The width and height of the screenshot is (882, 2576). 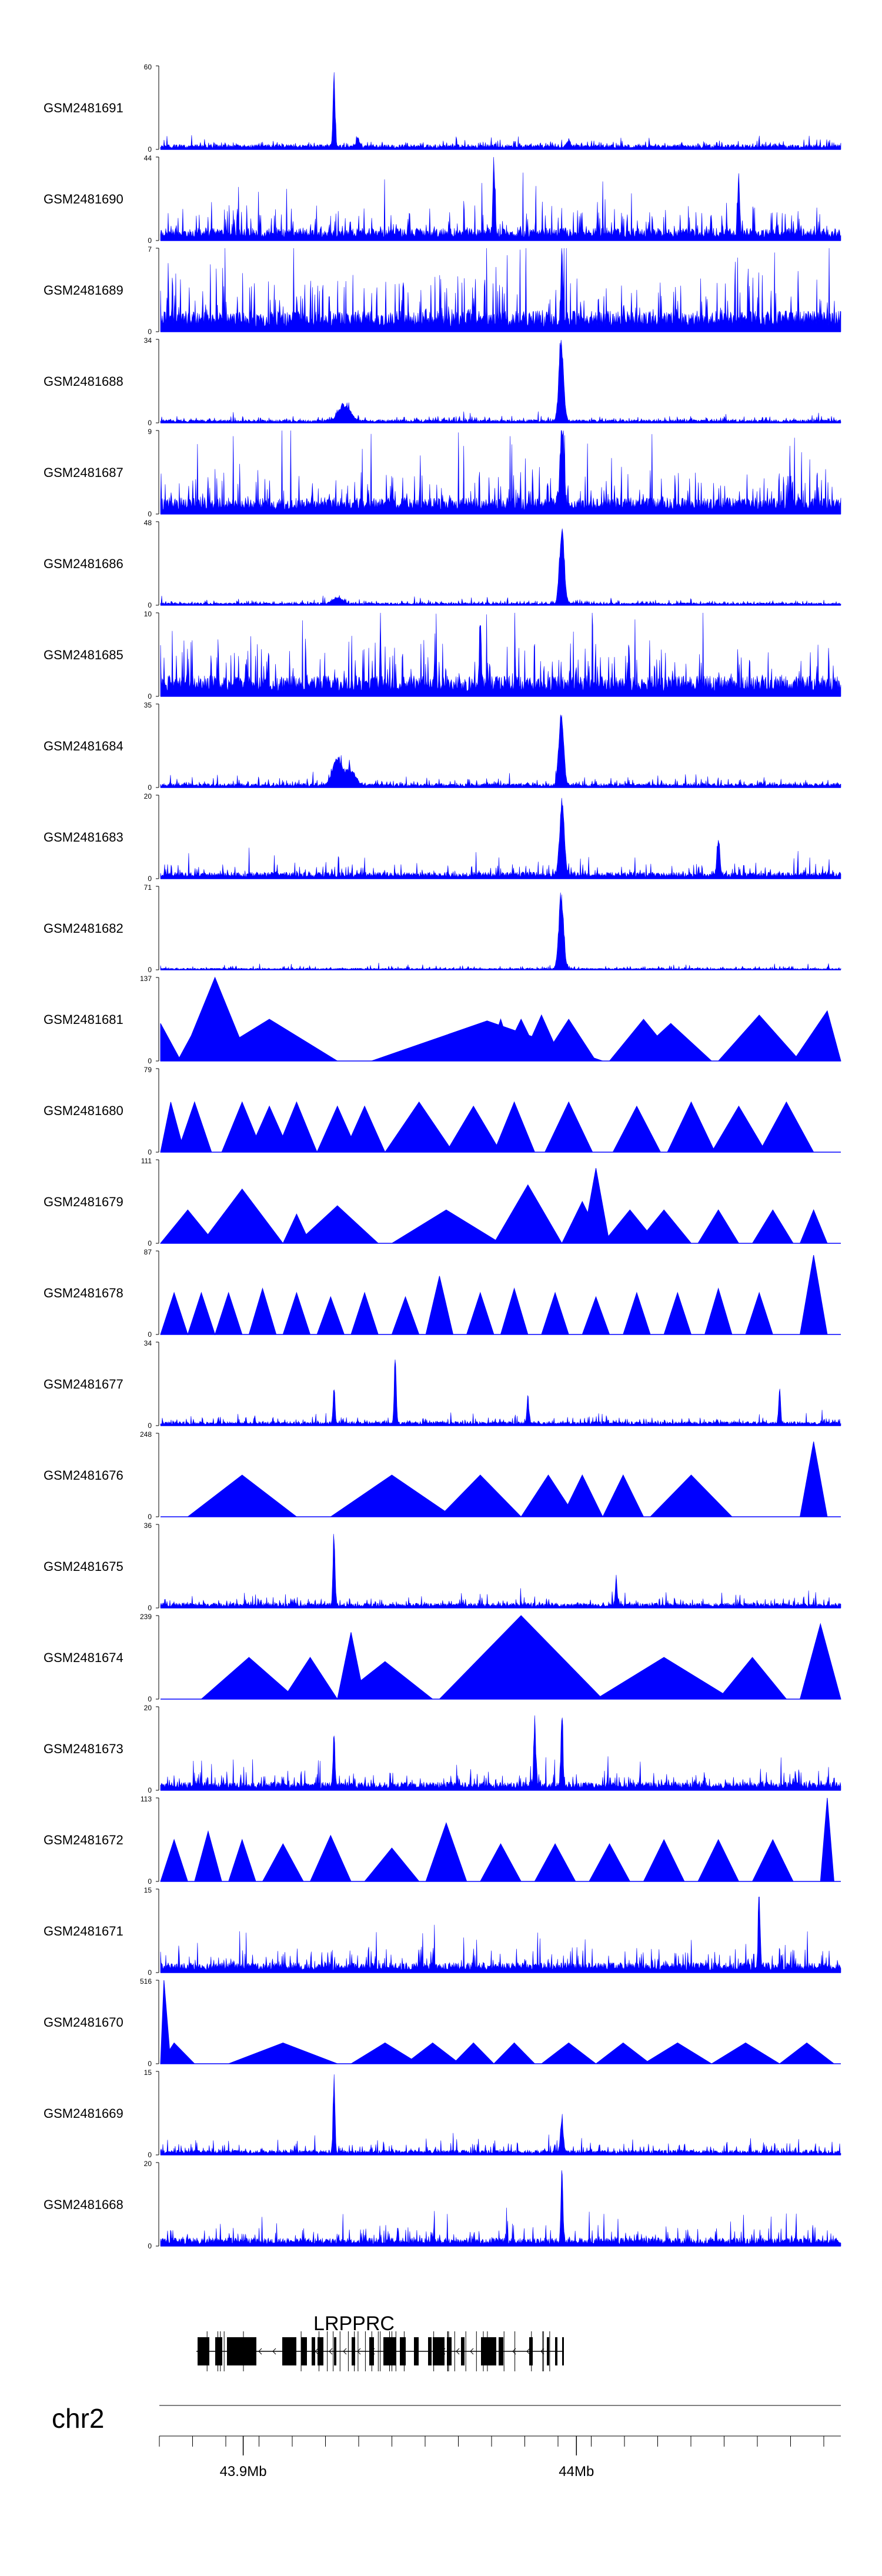 What do you see at coordinates (146, 1617) in the screenshot?
I see `y-max-label: 239` at bounding box center [146, 1617].